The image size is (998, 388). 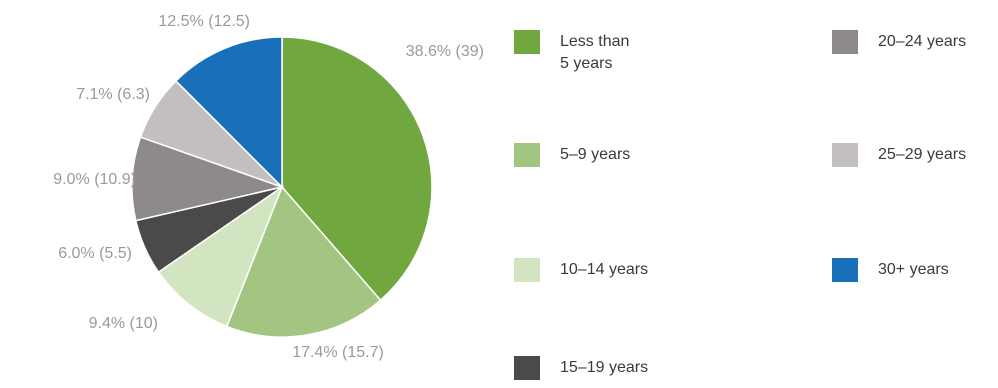 What do you see at coordinates (228, 112) in the screenshot?
I see `pie-slice-30-years` at bounding box center [228, 112].